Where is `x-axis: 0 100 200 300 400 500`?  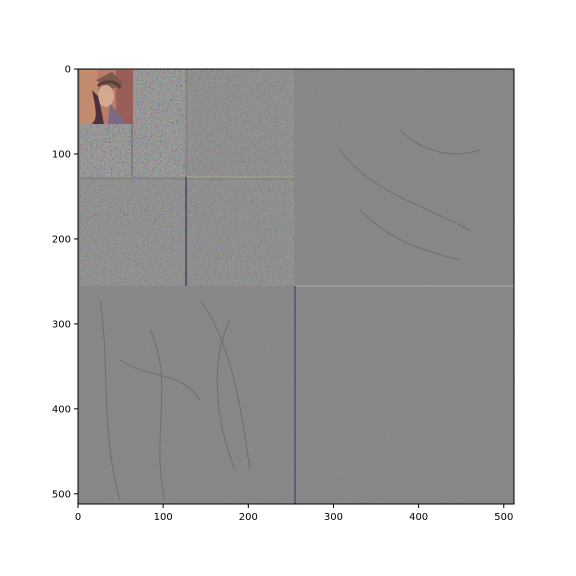
x-axis: 0 100 200 300 400 500 is located at coordinates (294, 513).